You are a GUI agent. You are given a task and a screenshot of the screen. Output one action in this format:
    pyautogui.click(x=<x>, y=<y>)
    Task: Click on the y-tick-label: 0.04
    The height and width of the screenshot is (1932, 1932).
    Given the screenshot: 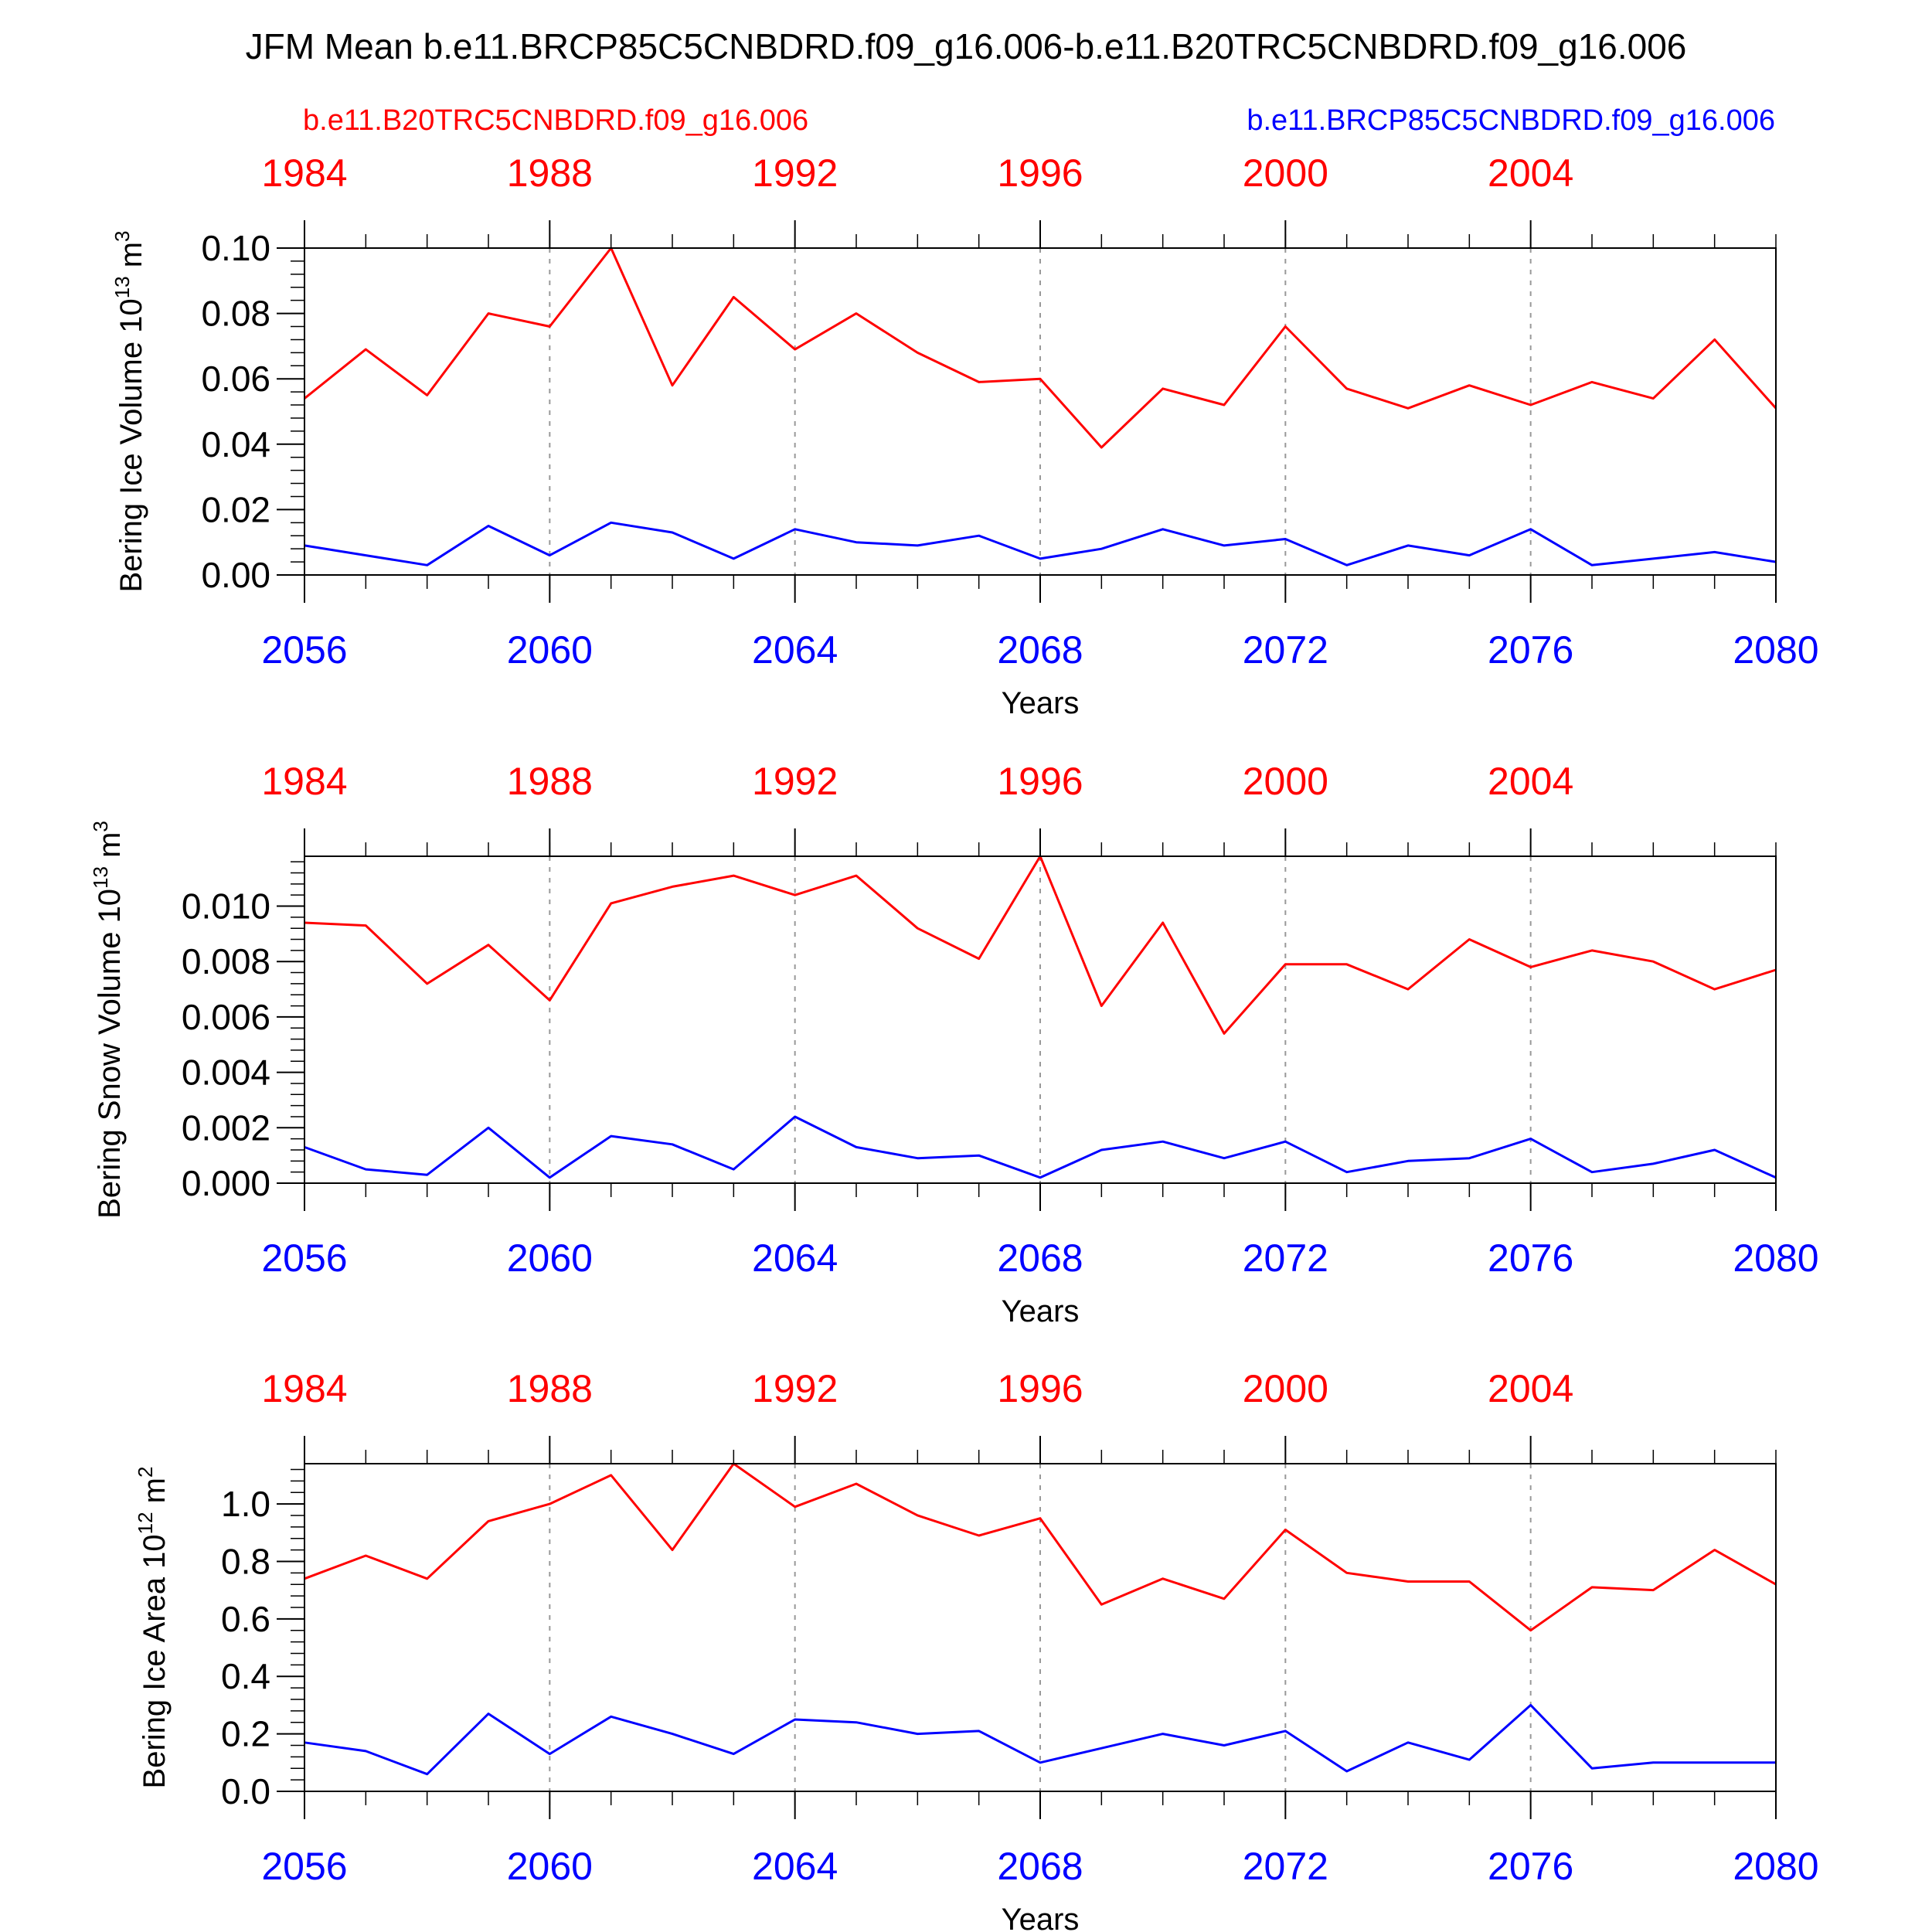 What is the action you would take?
    pyautogui.click(x=236, y=444)
    